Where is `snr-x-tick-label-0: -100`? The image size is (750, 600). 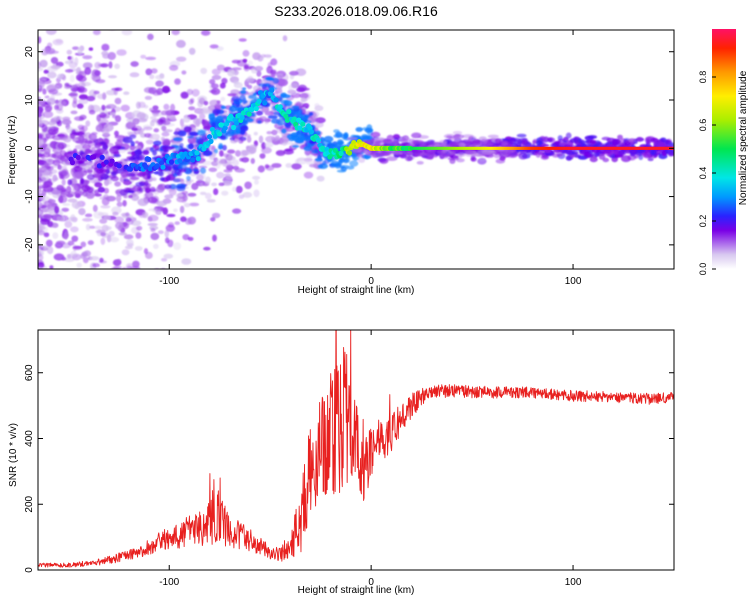
snr-x-tick-label-0: -100 is located at coordinates (169, 582).